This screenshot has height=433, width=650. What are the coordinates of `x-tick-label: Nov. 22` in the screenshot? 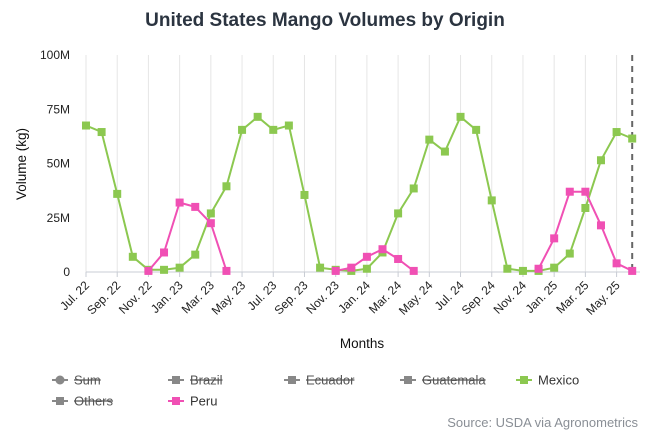 It's located at (135, 297).